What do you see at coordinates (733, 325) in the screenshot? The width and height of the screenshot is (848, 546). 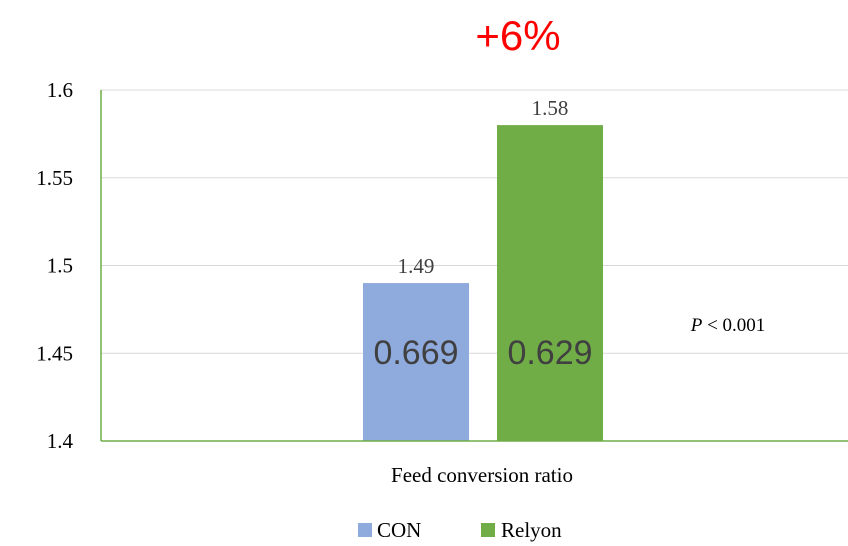 I see `p-value-text: < 0.001` at bounding box center [733, 325].